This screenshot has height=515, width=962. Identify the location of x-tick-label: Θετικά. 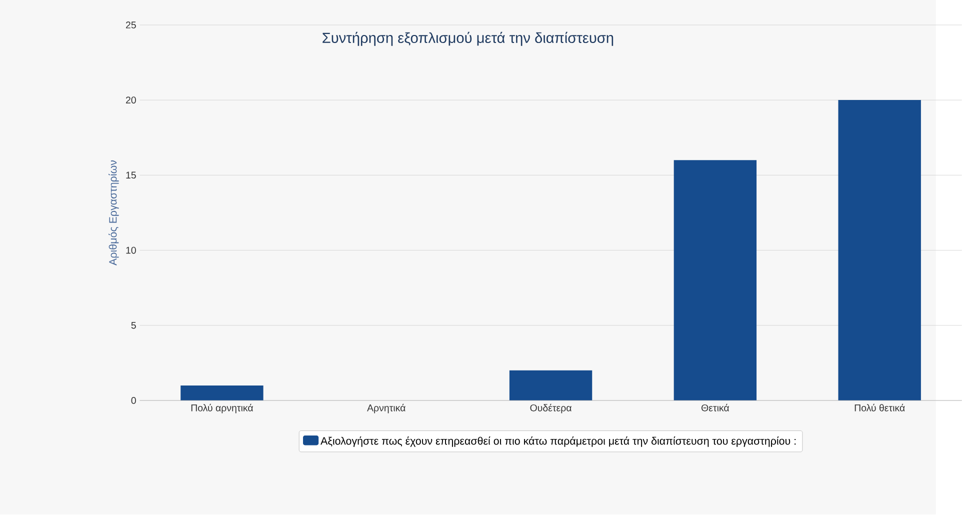
(716, 408).